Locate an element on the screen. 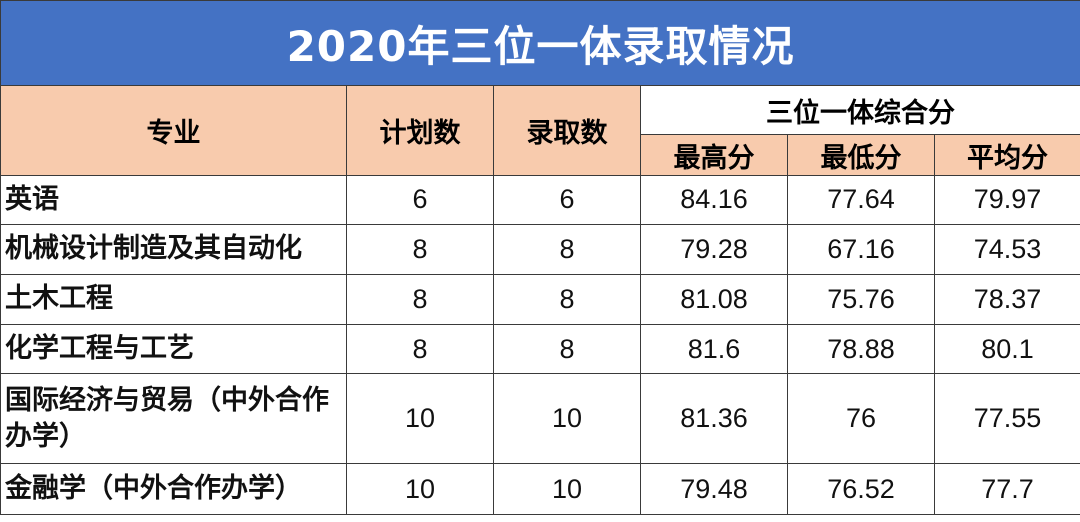  cell-avg: 77.55 is located at coordinates (1006, 419).